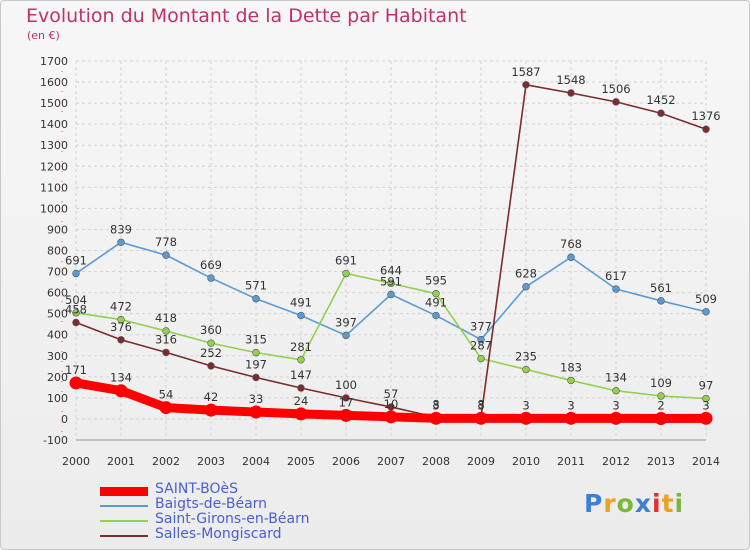  What do you see at coordinates (55, 440) in the screenshot?
I see `y-tick-label: -100` at bounding box center [55, 440].